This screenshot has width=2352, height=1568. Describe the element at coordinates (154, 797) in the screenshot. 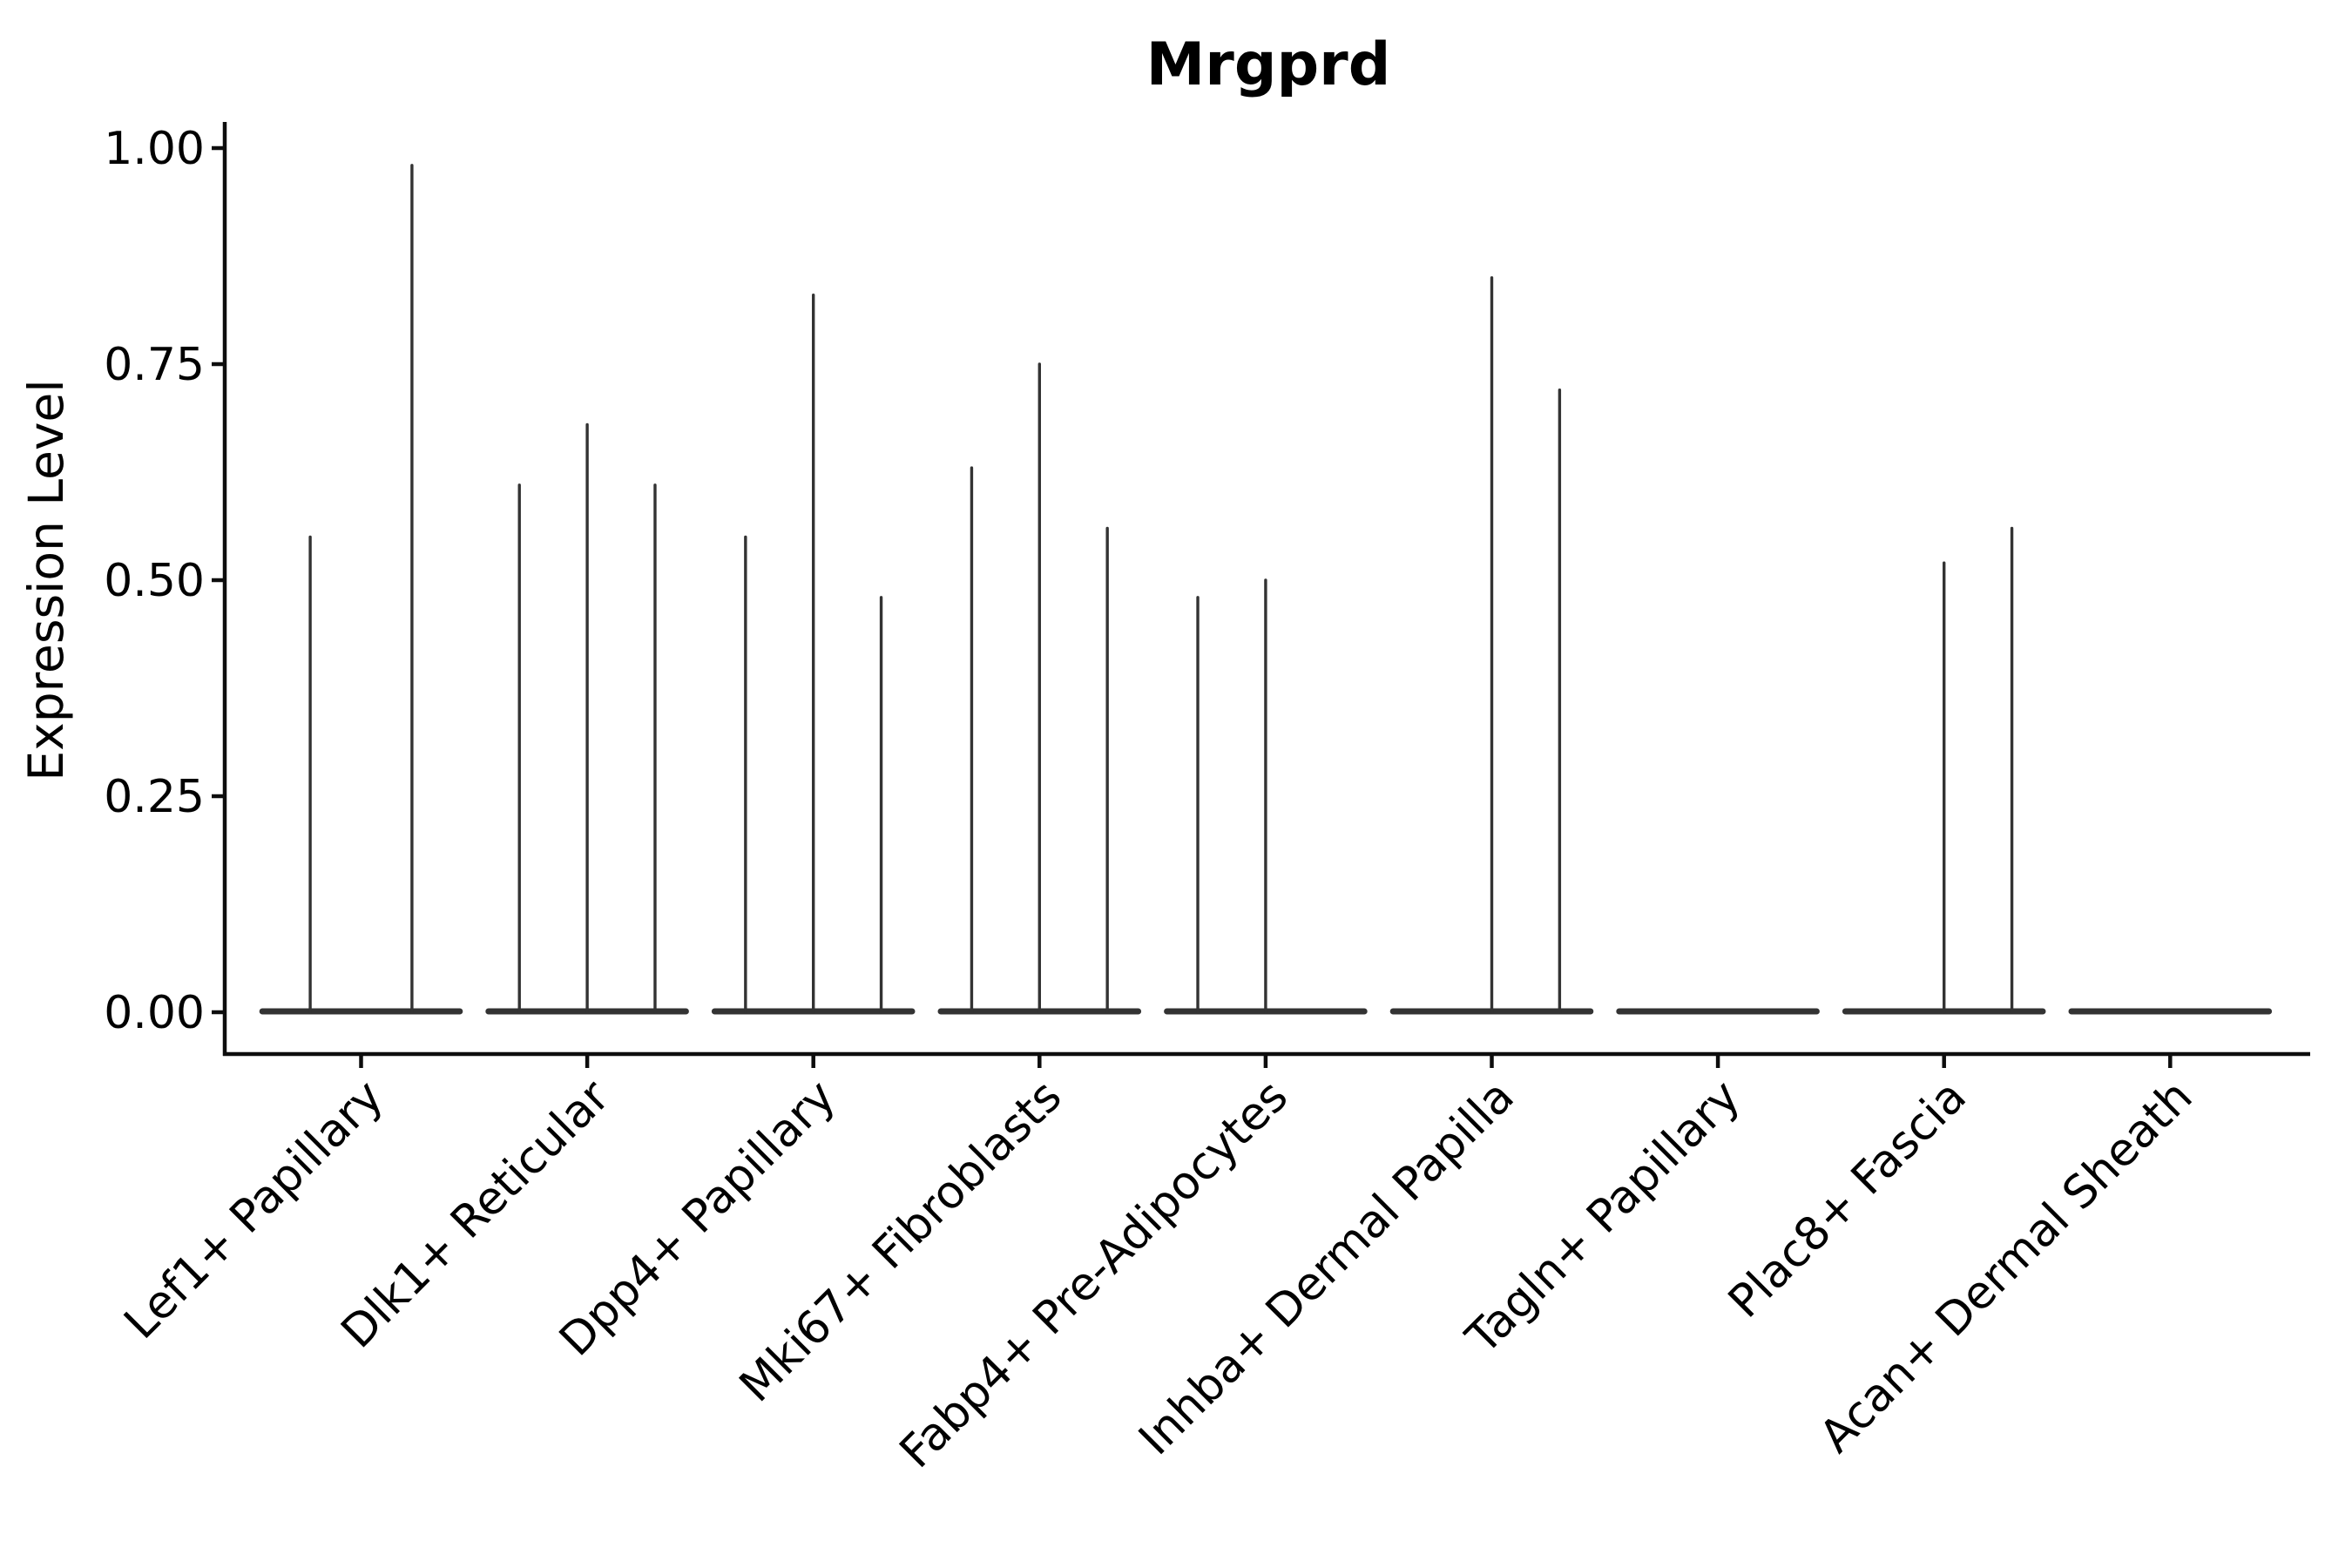

I see `y-tick-label: 0.25` at that location.